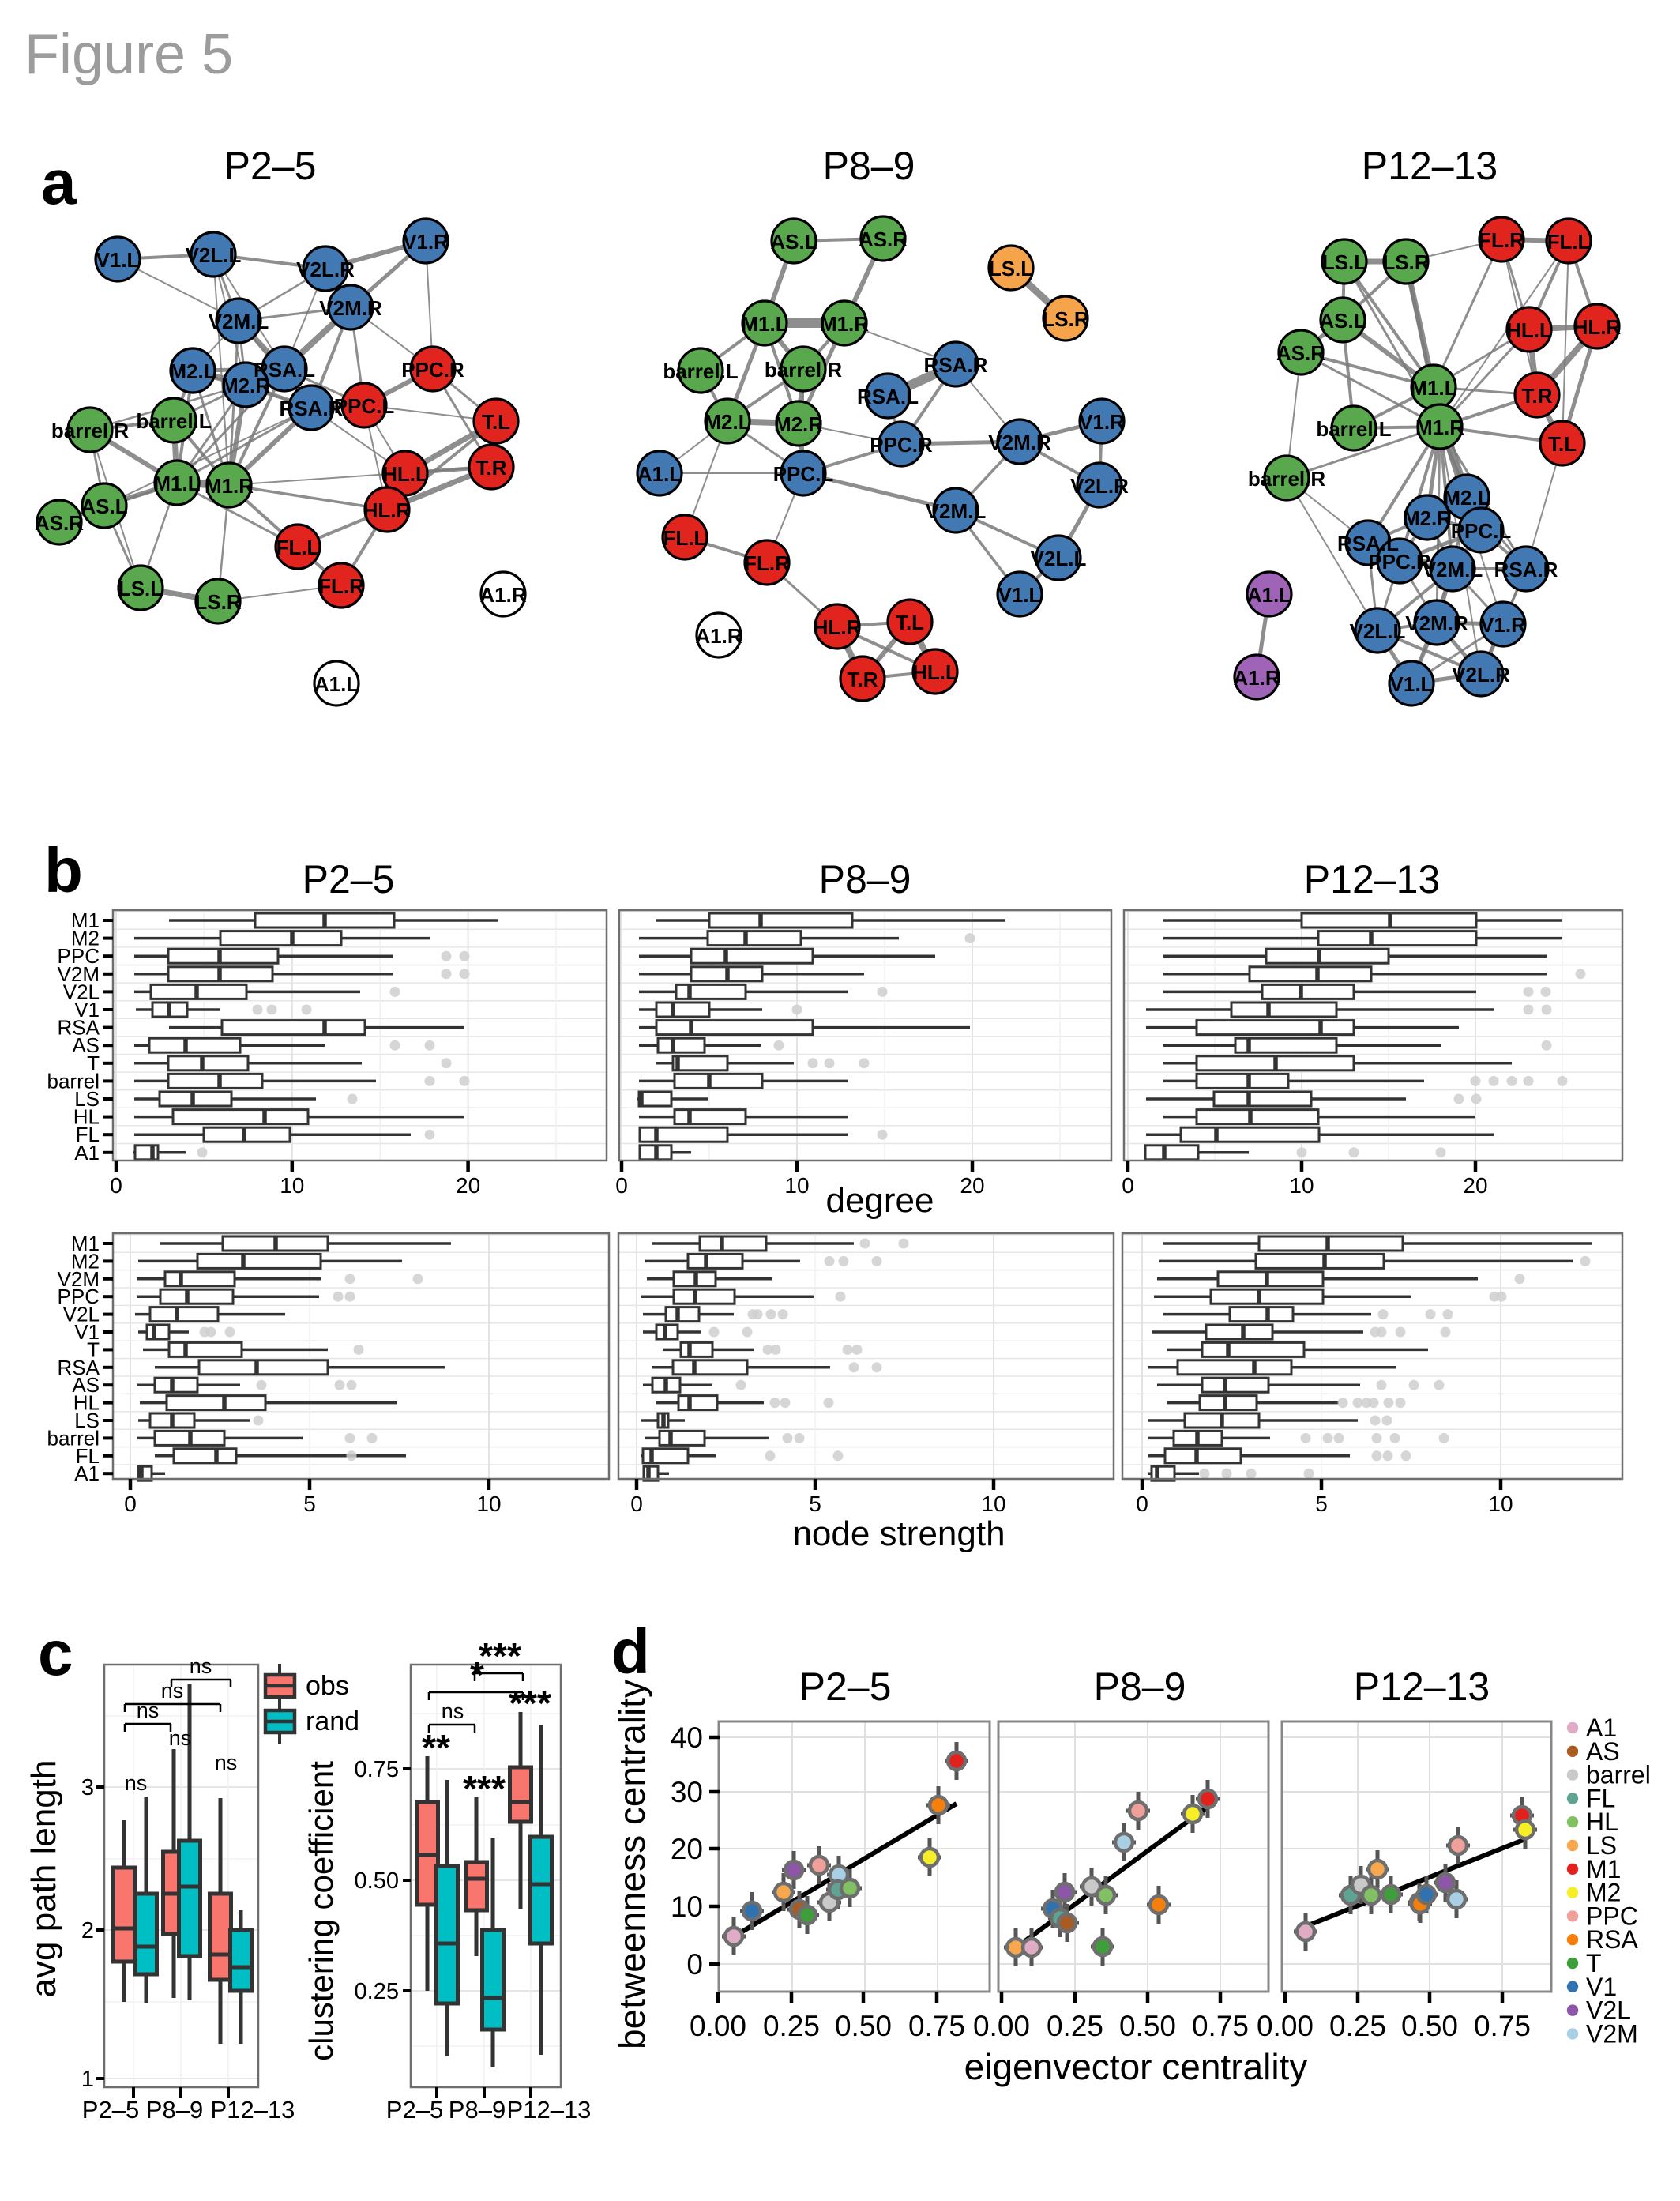 This screenshot has width=1680, height=2201. I want to click on svg-text: FL.R, so click(1501, 240).